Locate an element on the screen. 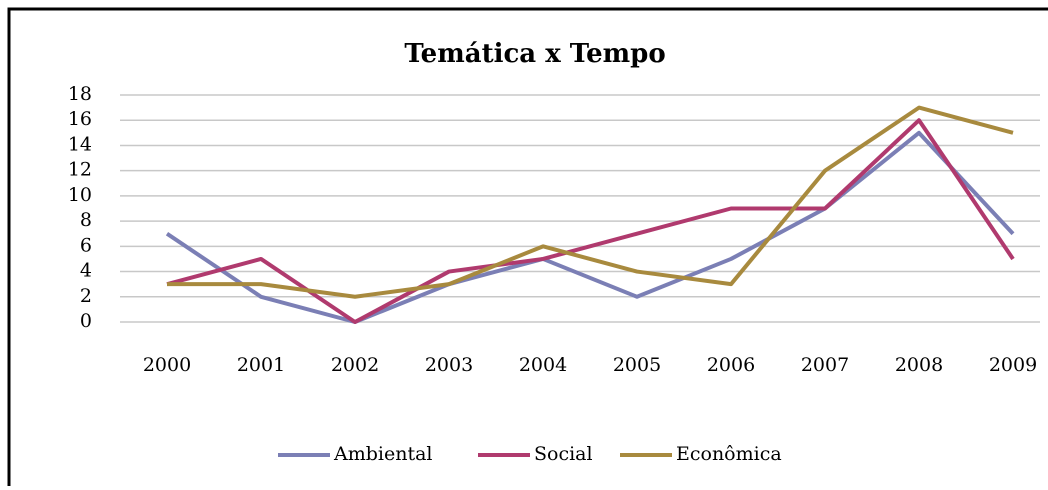 This screenshot has width=1048, height=490. y-tick-label: 4 is located at coordinates (86, 271).